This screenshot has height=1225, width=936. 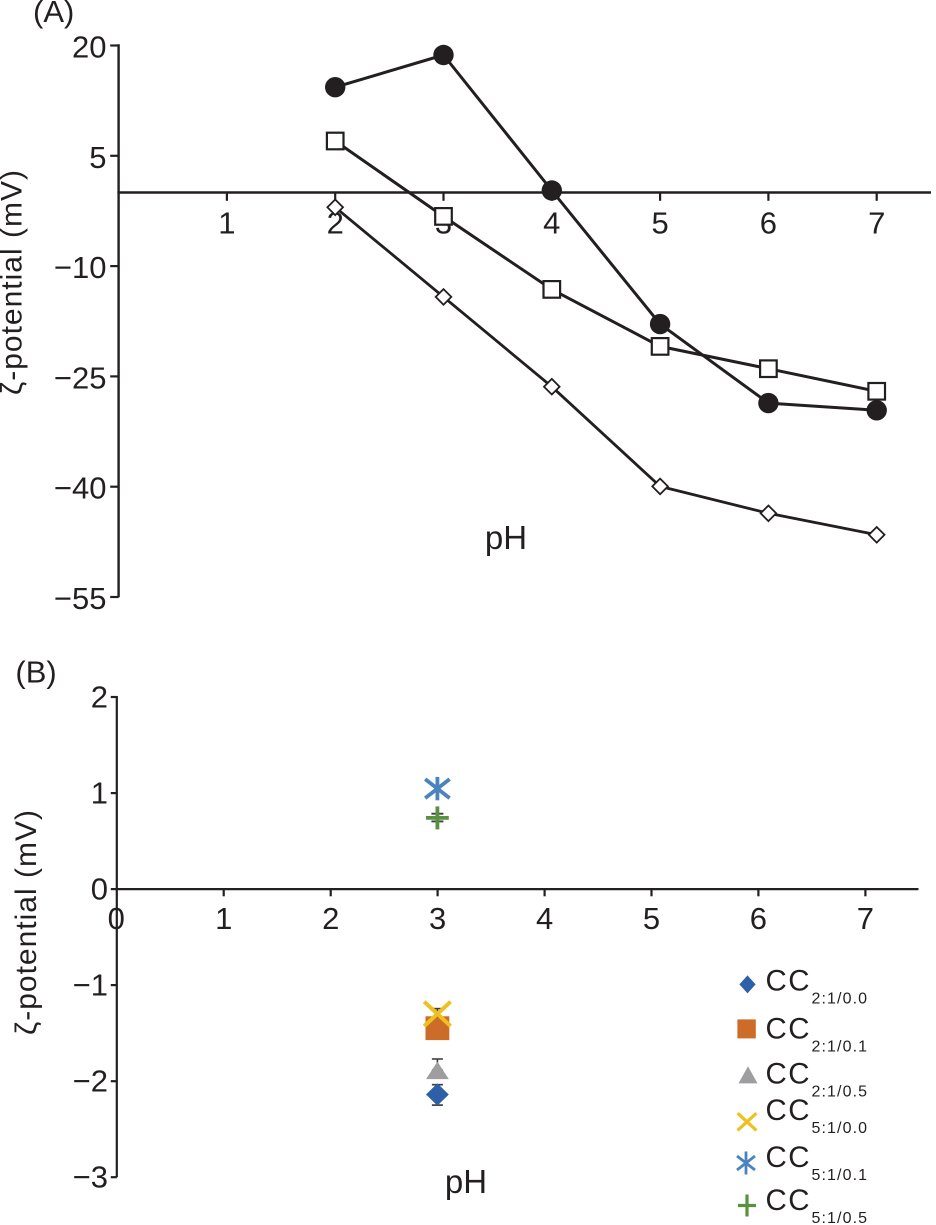 I want to click on svg-text: −2, so click(x=90, y=1081).